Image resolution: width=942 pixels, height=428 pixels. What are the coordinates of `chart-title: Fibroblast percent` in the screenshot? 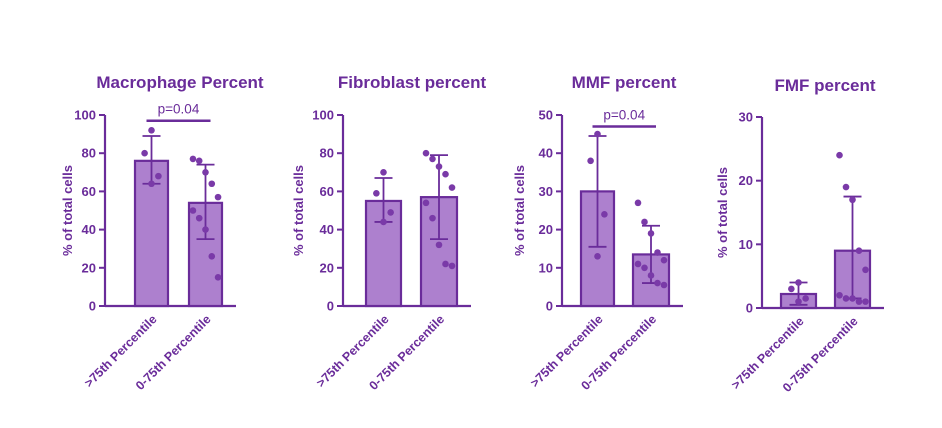 It's located at (412, 82).